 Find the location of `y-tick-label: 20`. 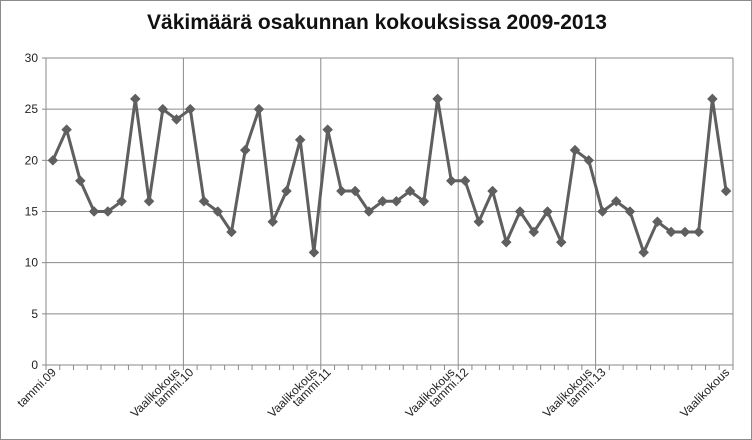

y-tick-label: 20 is located at coordinates (32, 160).